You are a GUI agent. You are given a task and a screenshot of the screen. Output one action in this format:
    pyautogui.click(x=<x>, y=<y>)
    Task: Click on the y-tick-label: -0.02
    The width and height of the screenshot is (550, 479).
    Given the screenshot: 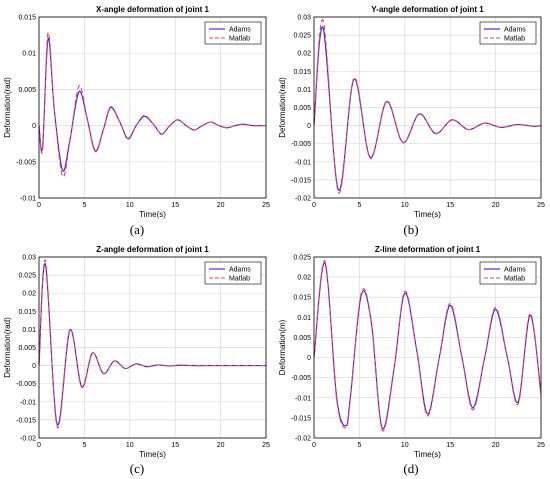 What is the action you would take?
    pyautogui.click(x=303, y=199)
    